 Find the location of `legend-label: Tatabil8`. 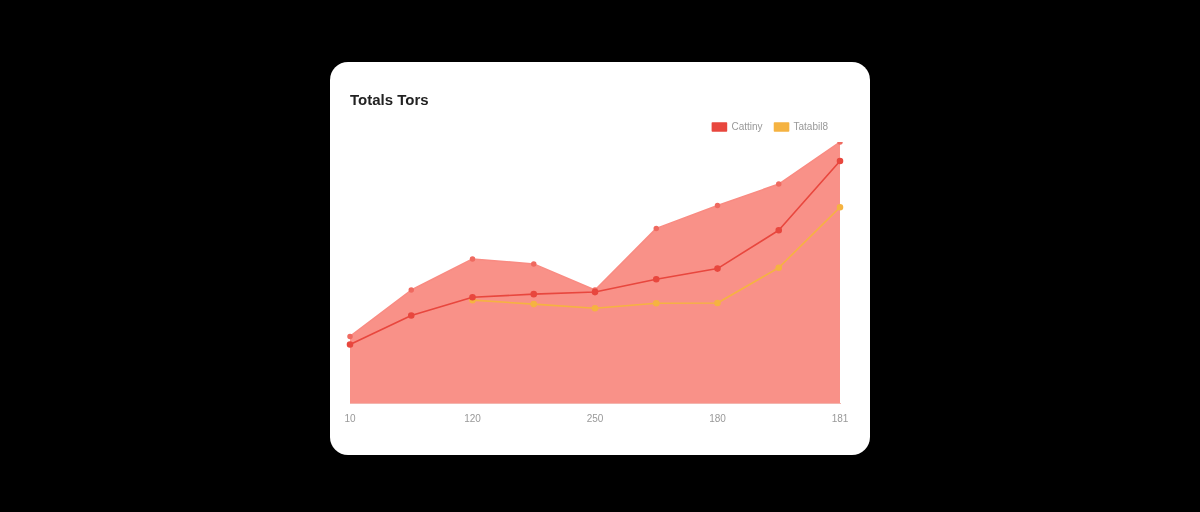

legend-label: Tatabil8 is located at coordinates (811, 126).